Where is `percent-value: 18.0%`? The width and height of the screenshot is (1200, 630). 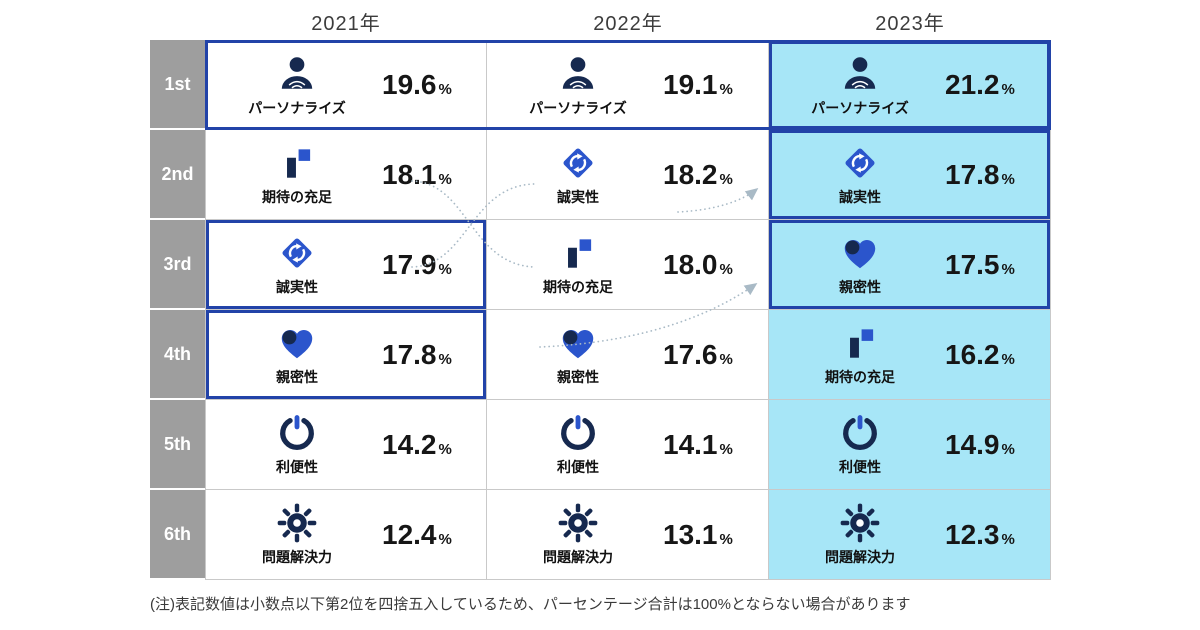 percent-value: 18.0% is located at coordinates (698, 265).